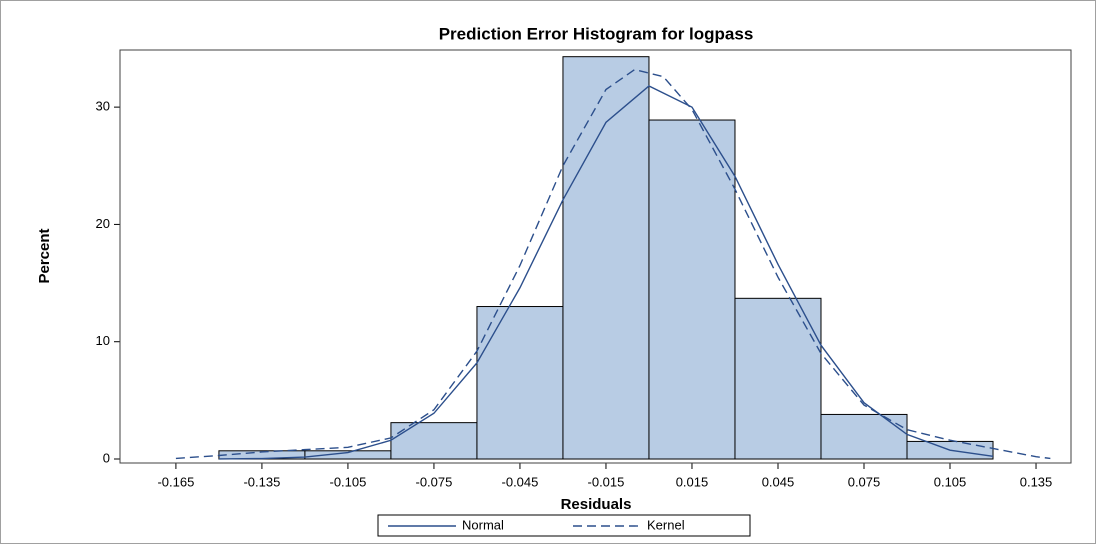 The image size is (1096, 544). I want to click on x-tick-label: -0.075, so click(434, 481).